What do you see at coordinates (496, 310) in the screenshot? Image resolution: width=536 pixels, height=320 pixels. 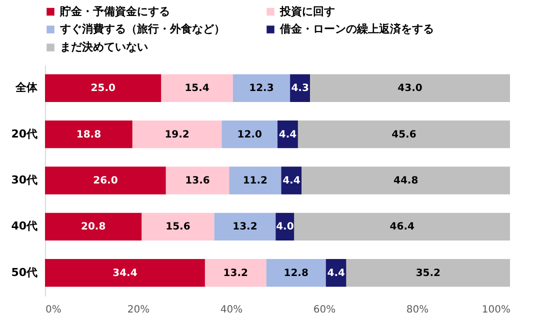 I see `x-tick-label: 100%` at bounding box center [496, 310].